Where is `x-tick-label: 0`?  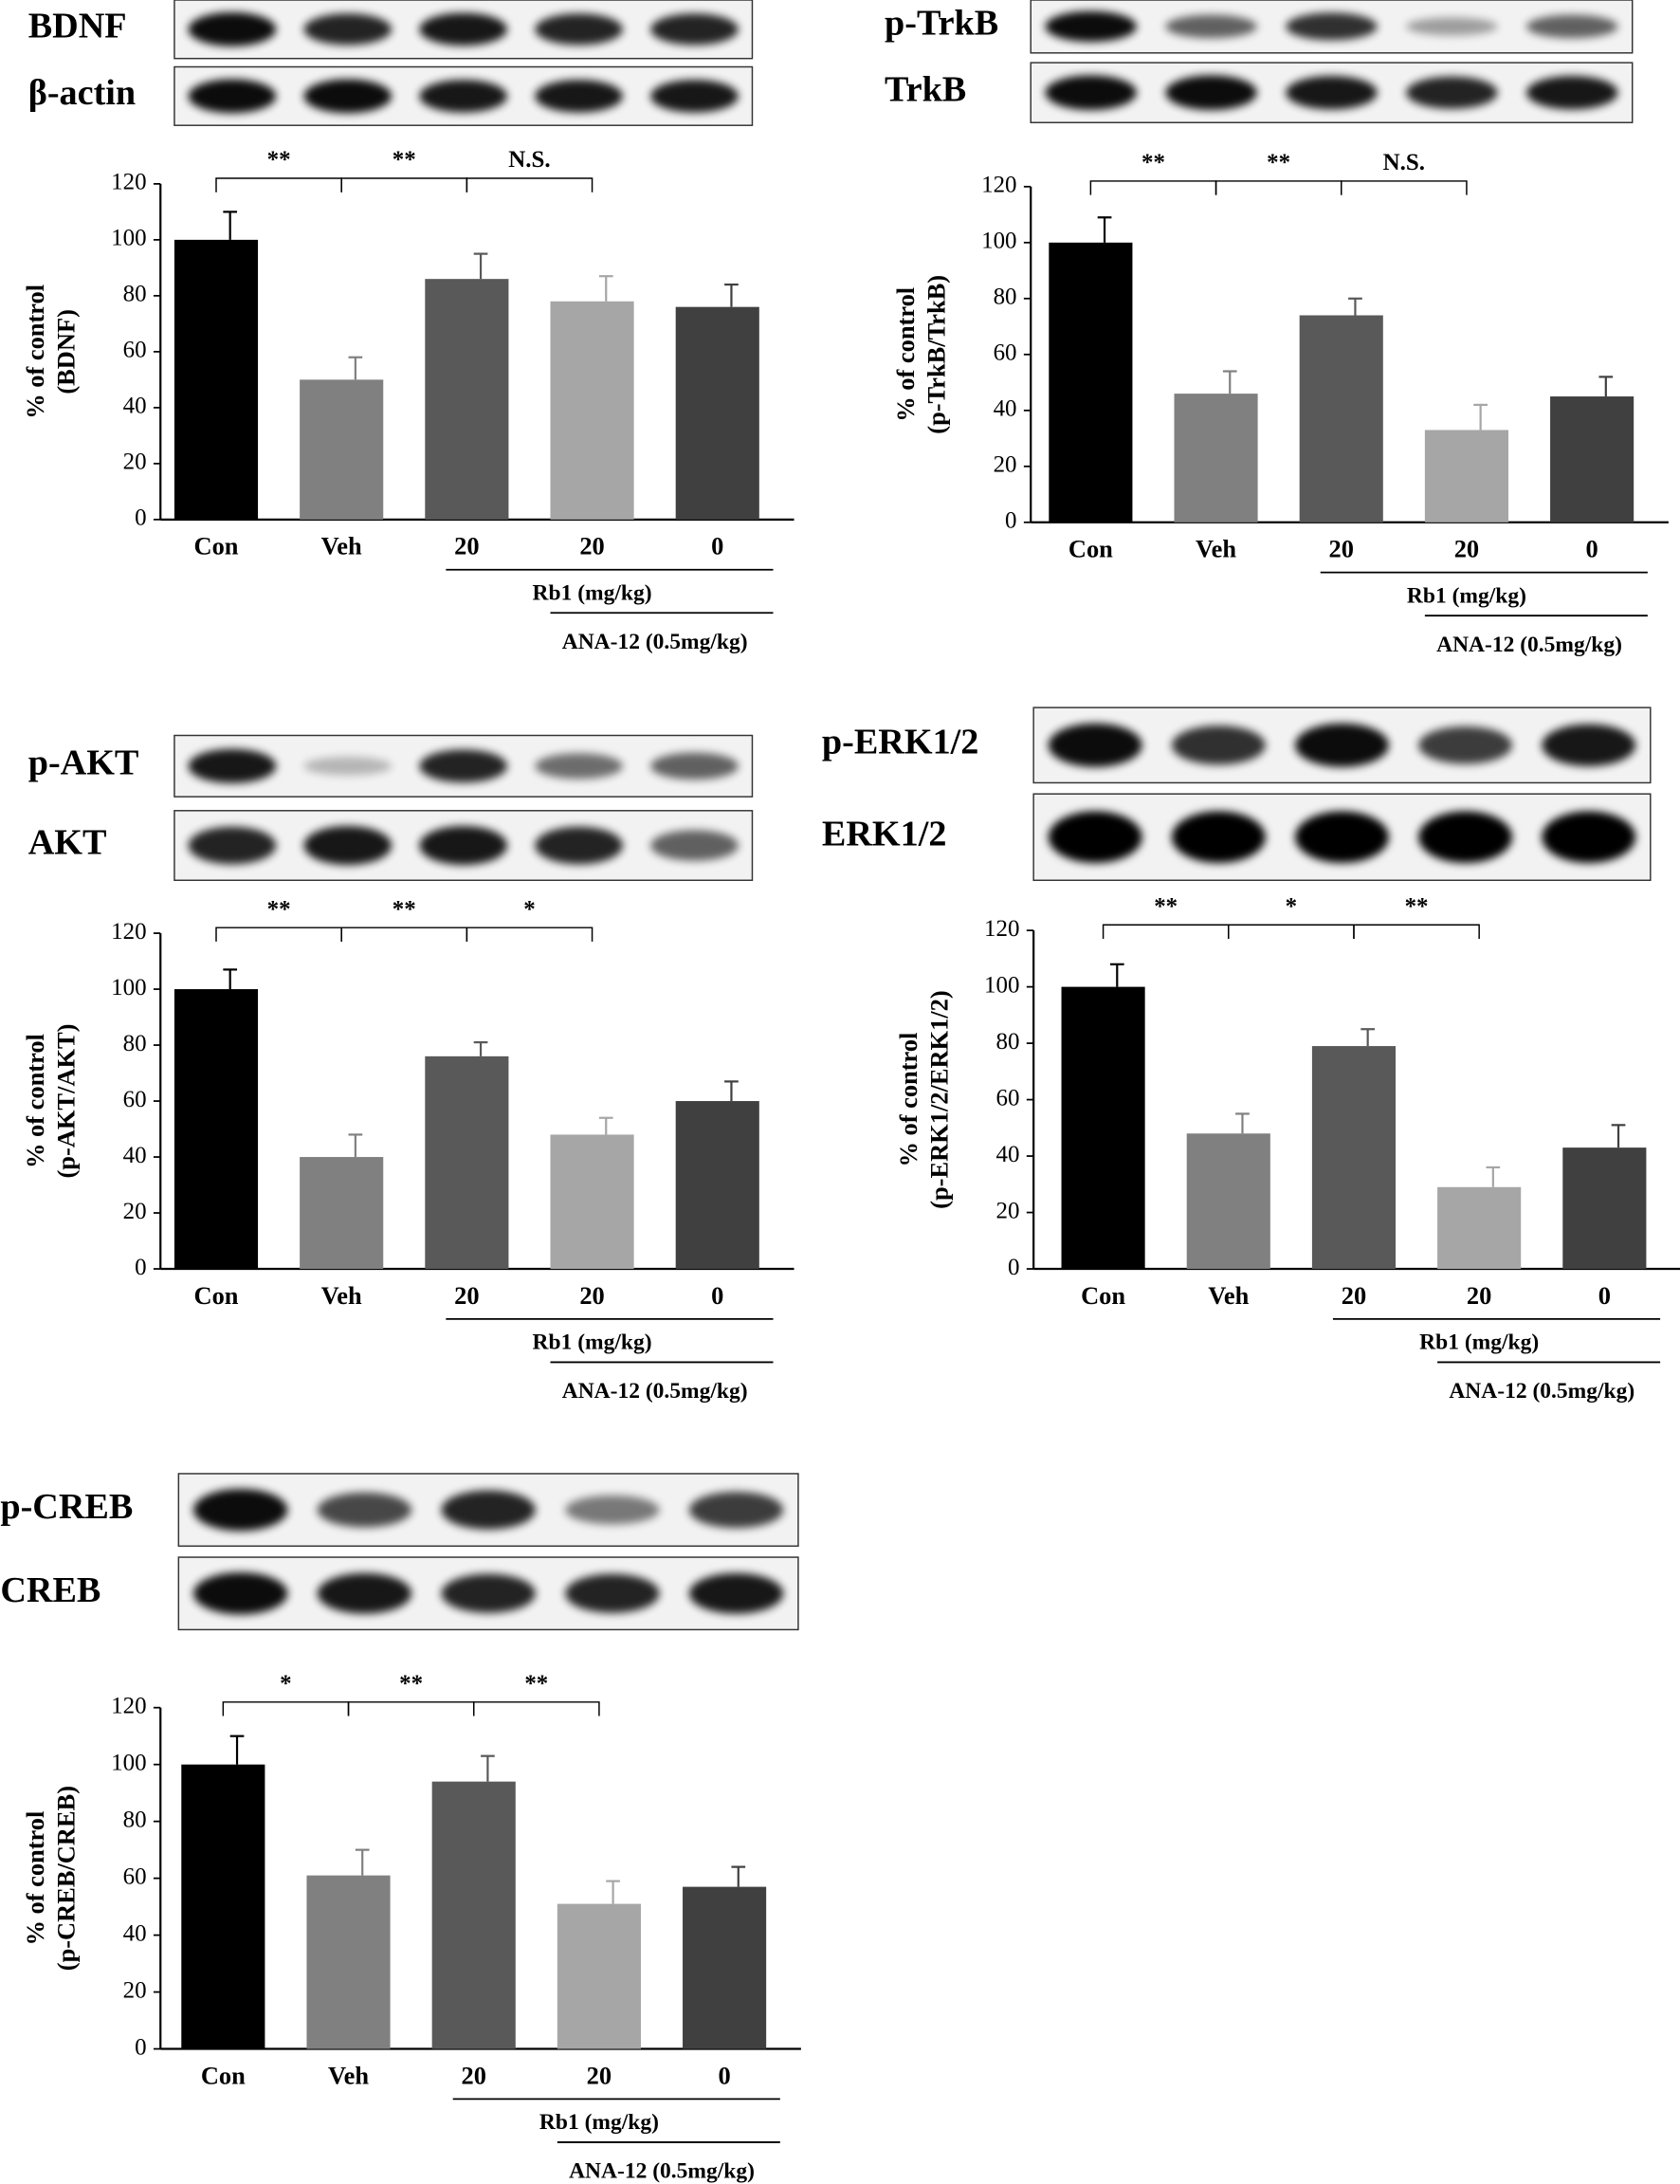
x-tick-label: 0 is located at coordinates (1605, 1295).